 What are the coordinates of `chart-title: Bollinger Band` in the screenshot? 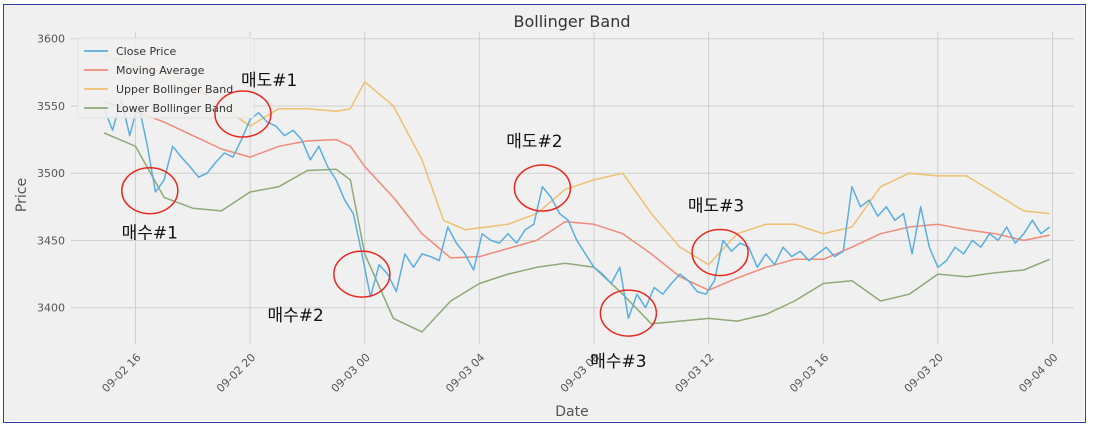 It's located at (572, 21).